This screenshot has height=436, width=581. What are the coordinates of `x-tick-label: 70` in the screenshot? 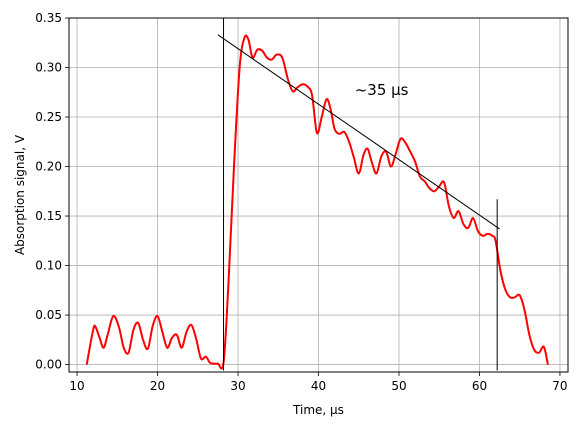 It's located at (559, 386).